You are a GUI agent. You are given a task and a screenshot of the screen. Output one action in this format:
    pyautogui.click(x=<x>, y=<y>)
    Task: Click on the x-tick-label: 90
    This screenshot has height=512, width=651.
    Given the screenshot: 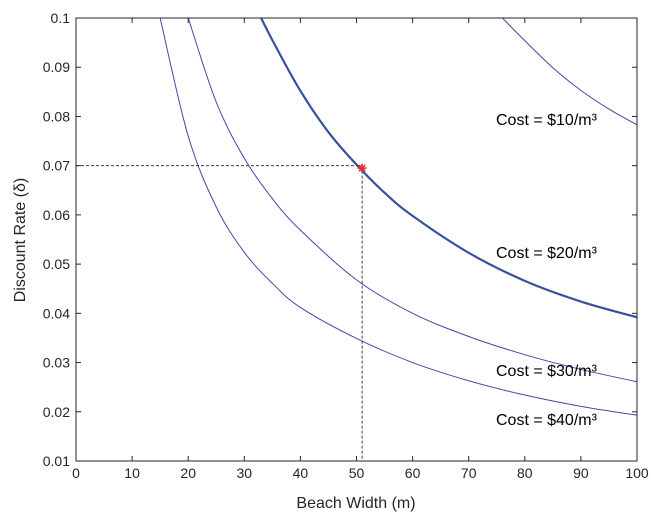 What is the action you would take?
    pyautogui.click(x=581, y=473)
    